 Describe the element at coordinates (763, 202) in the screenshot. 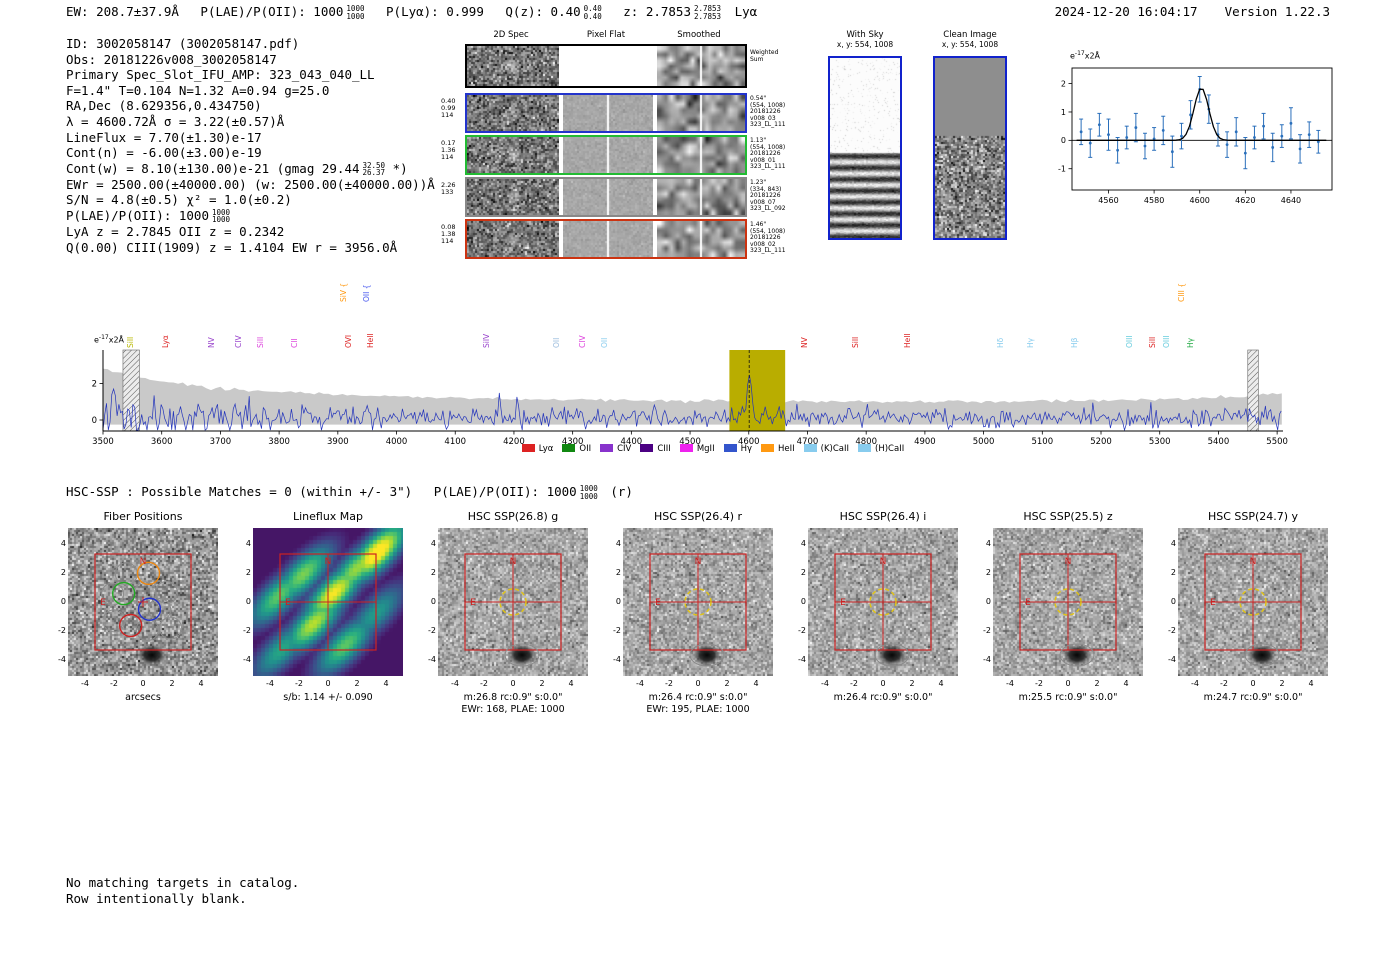

I see `spec2d-right-value: v008_07` at that location.